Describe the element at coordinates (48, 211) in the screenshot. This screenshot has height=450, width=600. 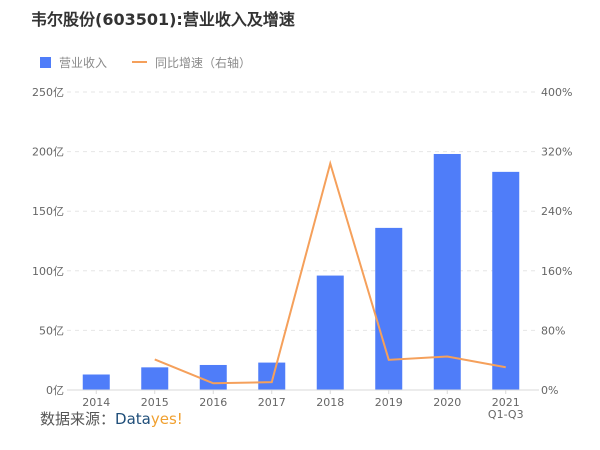
I see `left-axis-tick: 150亿` at that location.